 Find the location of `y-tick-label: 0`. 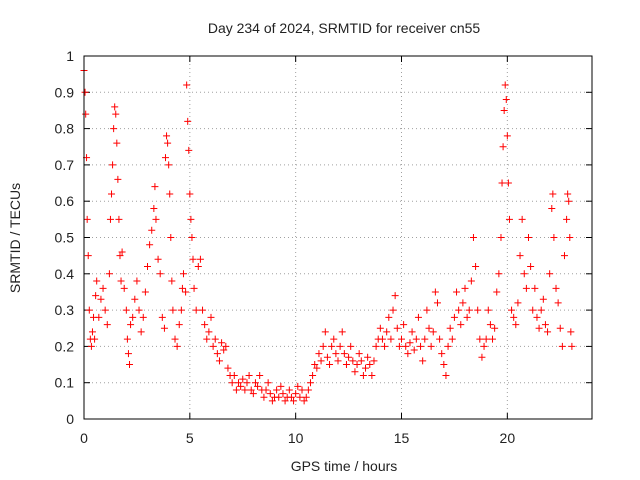

y-tick-label: 0 is located at coordinates (70, 419).